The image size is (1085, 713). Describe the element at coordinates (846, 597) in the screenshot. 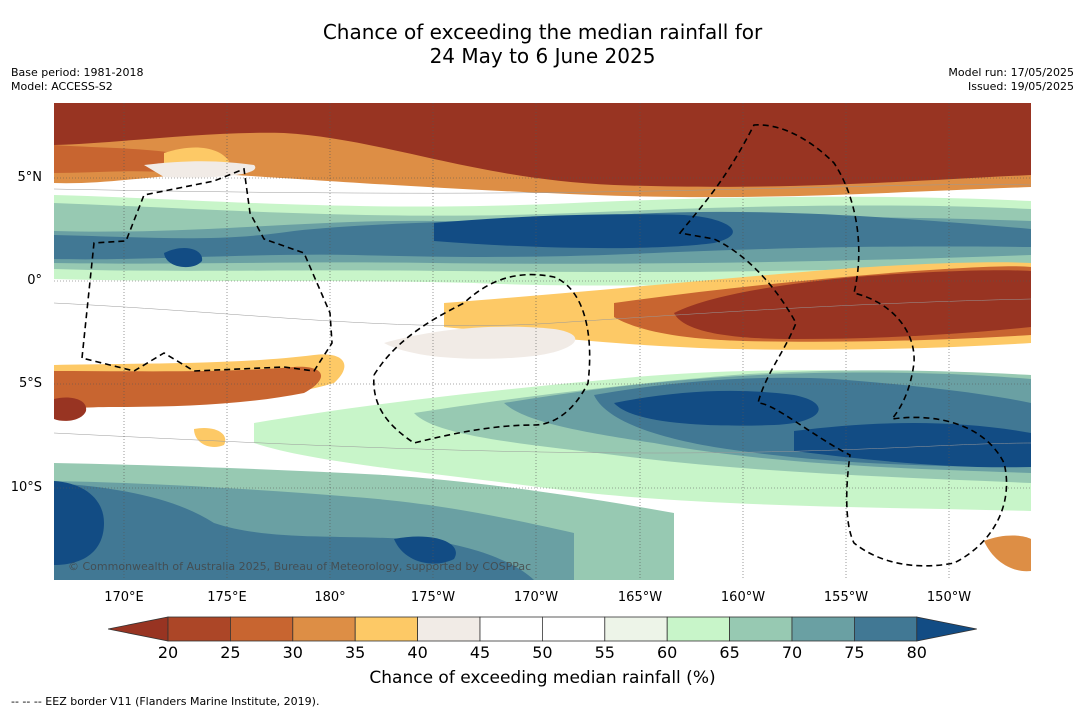

I see `lon-label-155w: 155°W` at that location.